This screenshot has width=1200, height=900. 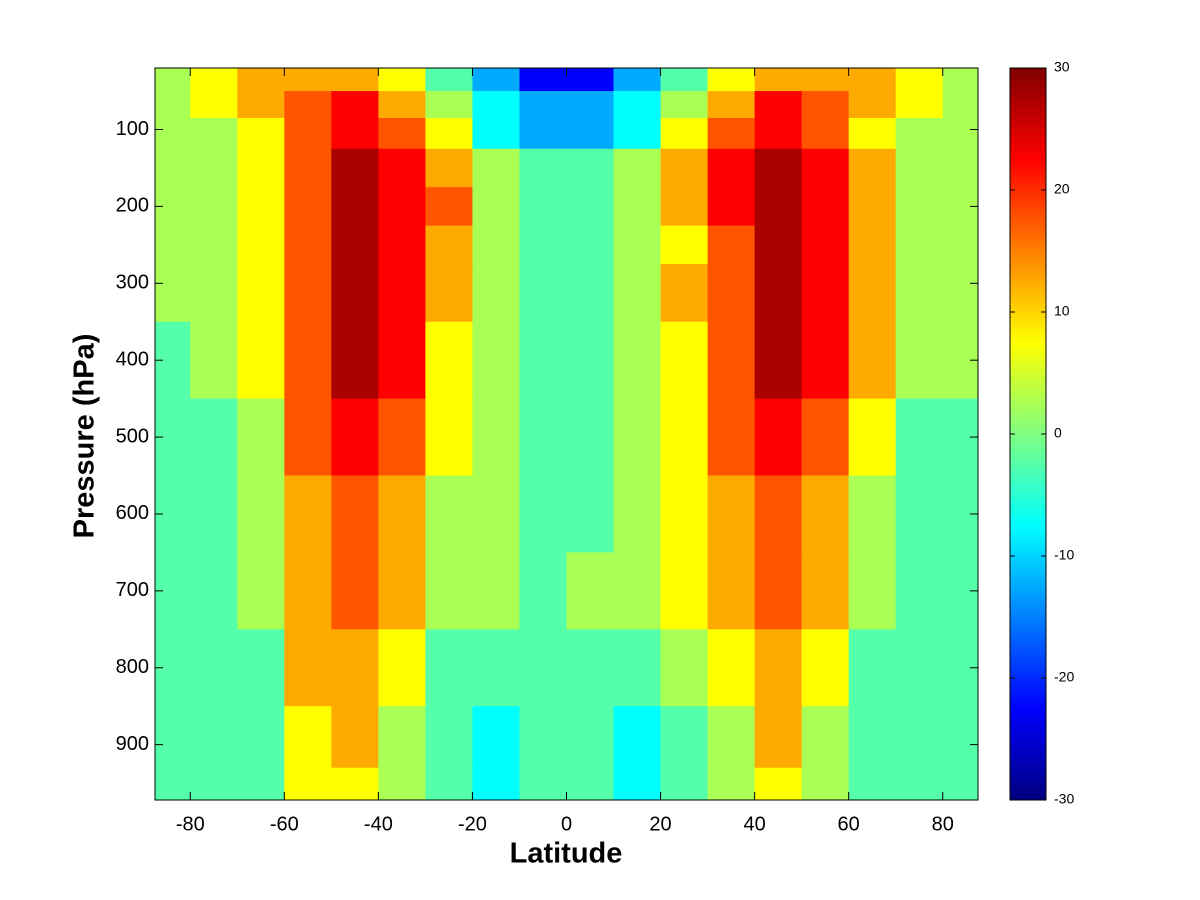 What do you see at coordinates (132, 436) in the screenshot?
I see `y-tick-label: 500` at bounding box center [132, 436].